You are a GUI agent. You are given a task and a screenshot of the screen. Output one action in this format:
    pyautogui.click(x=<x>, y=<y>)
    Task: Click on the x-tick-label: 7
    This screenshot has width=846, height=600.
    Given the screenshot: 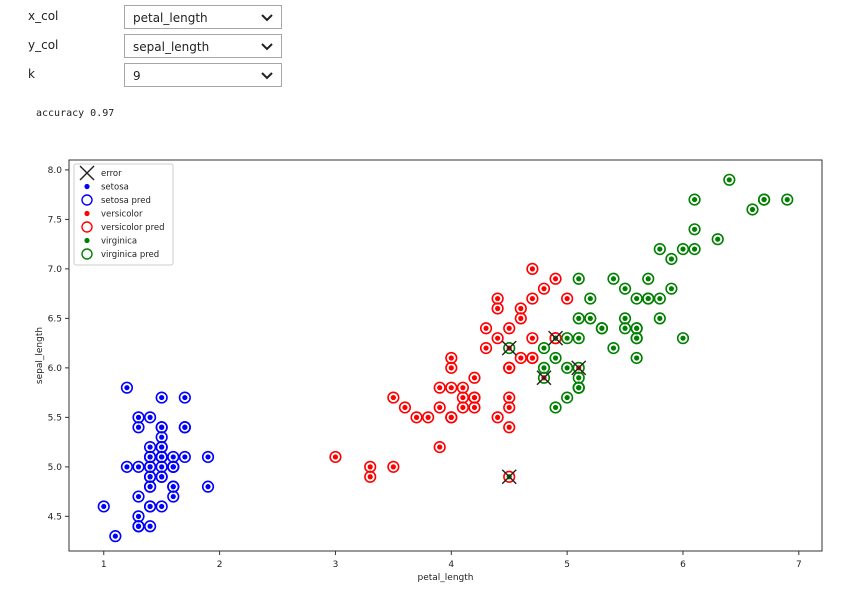 What is the action you would take?
    pyautogui.click(x=799, y=565)
    